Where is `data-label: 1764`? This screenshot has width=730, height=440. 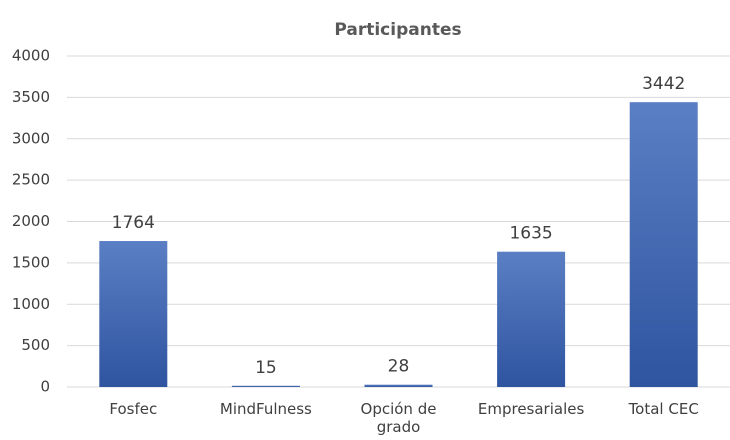
data-label: 1764 is located at coordinates (133, 223).